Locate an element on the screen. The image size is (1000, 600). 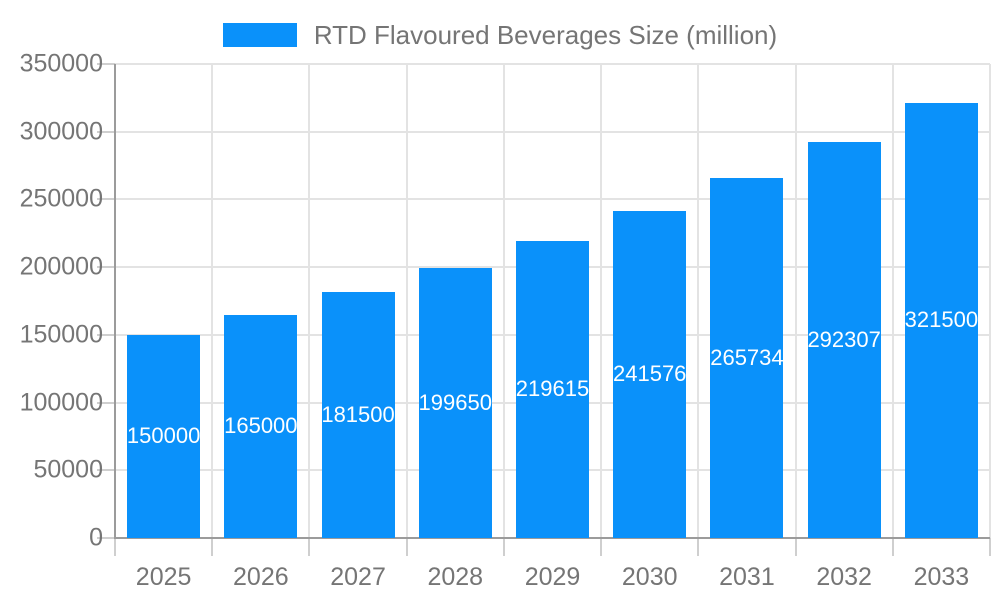
bar-value-label: 241576 is located at coordinates (650, 374).